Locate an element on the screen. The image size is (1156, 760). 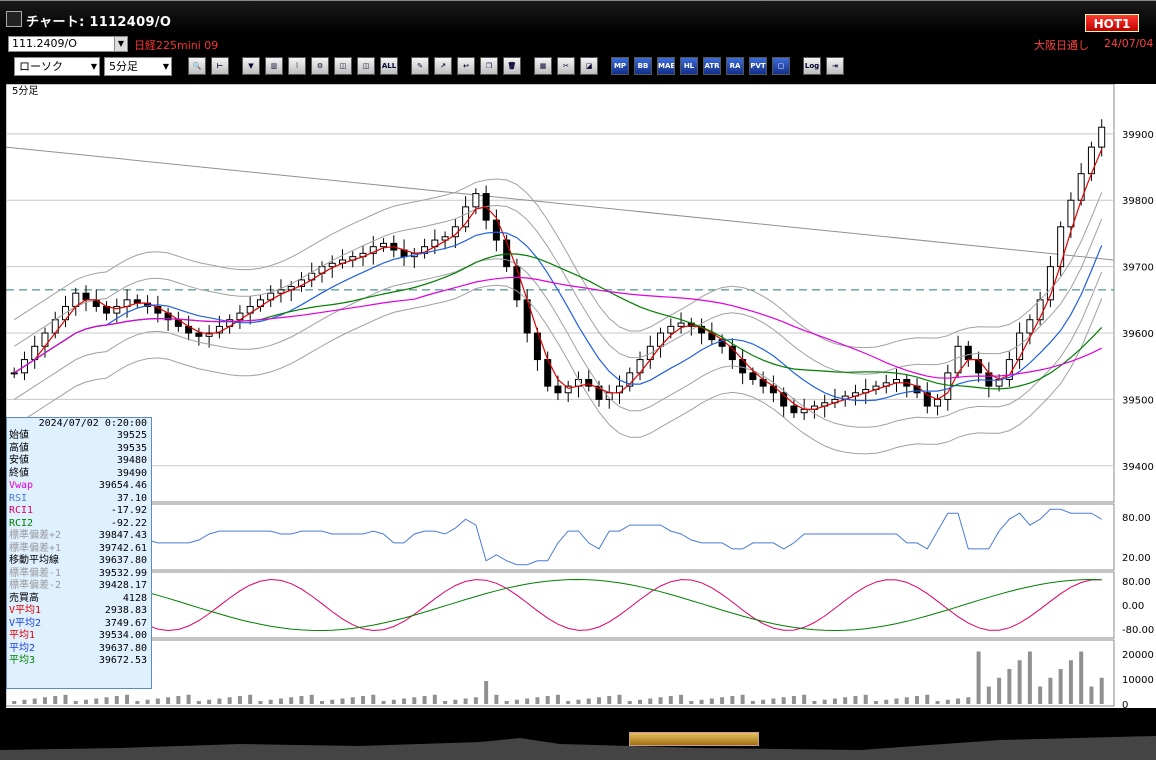
info-value: 39847.43 is located at coordinates (122, 535).